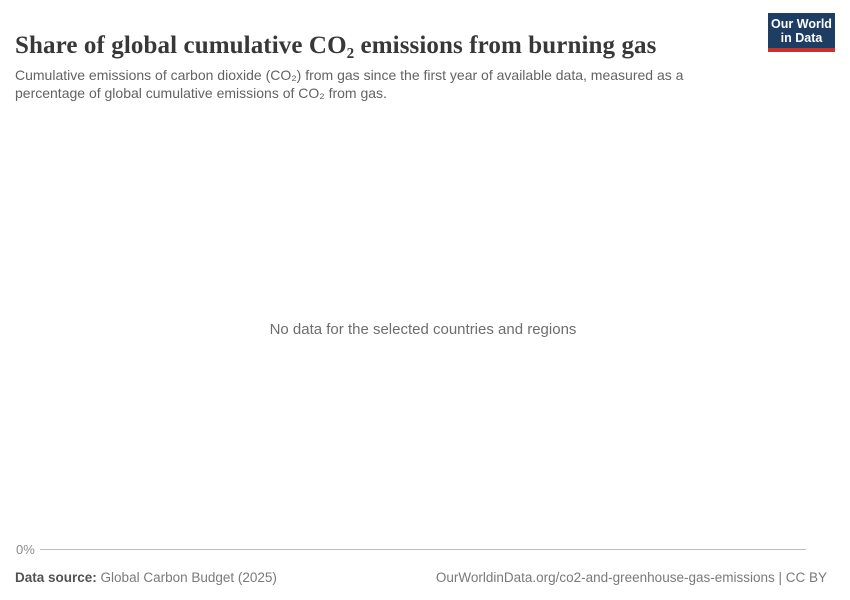 This screenshot has width=850, height=600. Describe the element at coordinates (423, 549) in the screenshot. I see `x-axis-baseline` at that location.